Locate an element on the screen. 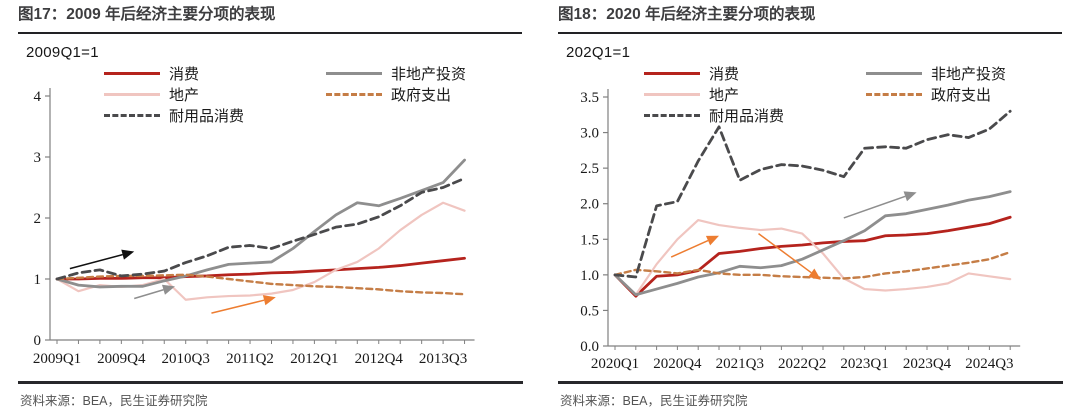 Image resolution: width=1080 pixels, height=418 pixels. x-tick-label: 2021Q3 is located at coordinates (740, 364).